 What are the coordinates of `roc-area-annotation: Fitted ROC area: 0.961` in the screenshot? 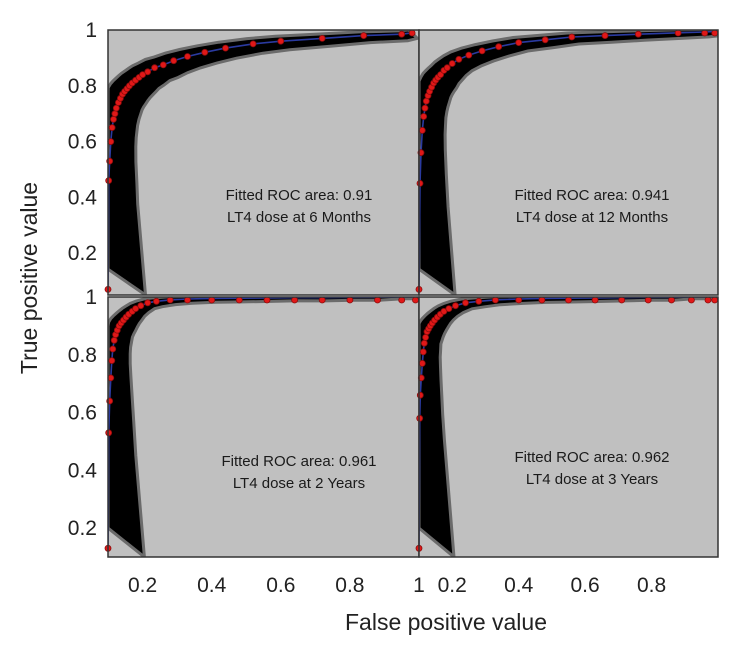 It's located at (298, 461).